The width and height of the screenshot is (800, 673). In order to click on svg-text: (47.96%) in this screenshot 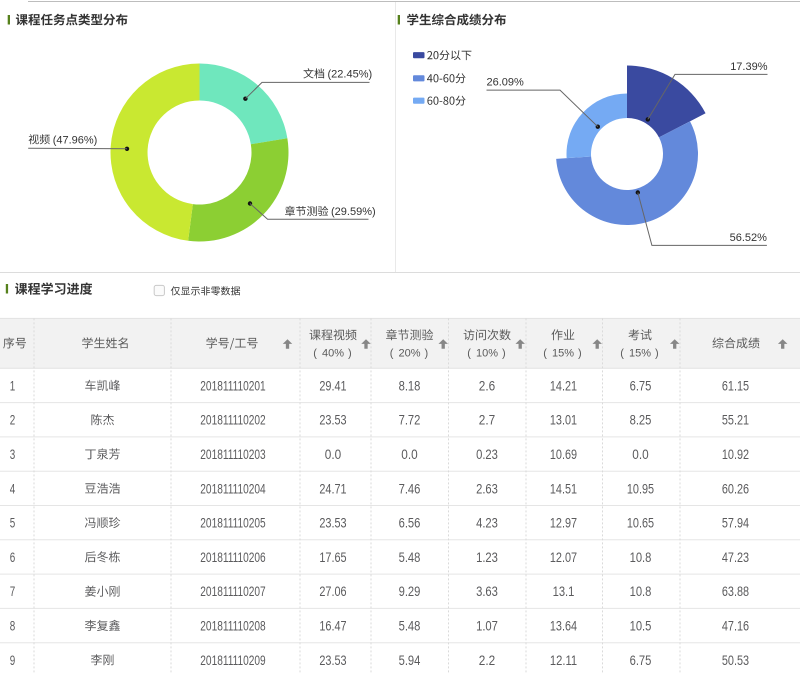, I will do `click(75, 140)`.